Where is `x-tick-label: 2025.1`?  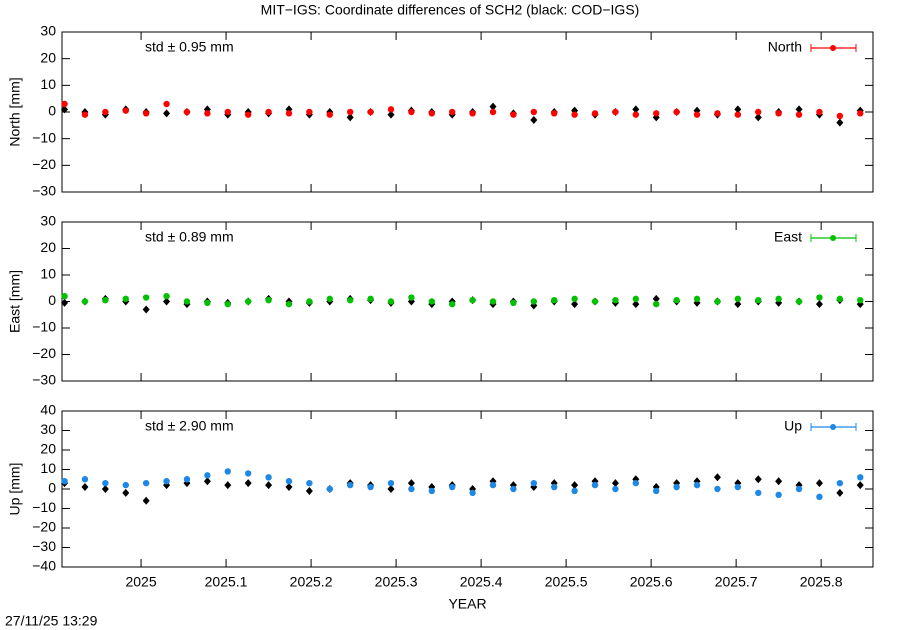 x-tick-label: 2025.1 is located at coordinates (226, 582).